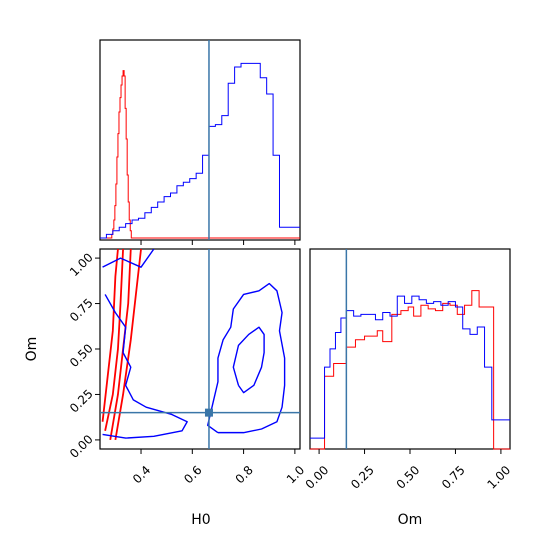  Describe the element at coordinates (32, 349) in the screenshot. I see `om-axis-label: Om` at that location.